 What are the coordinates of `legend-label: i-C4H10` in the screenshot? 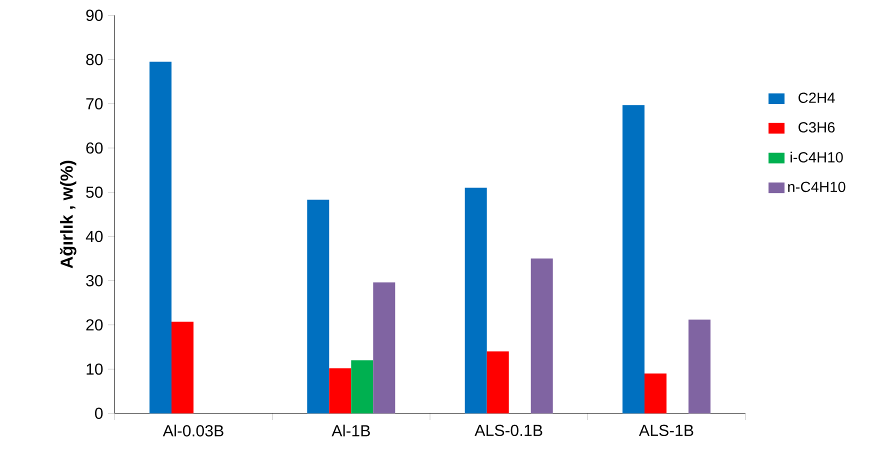 It's located at (816, 157).